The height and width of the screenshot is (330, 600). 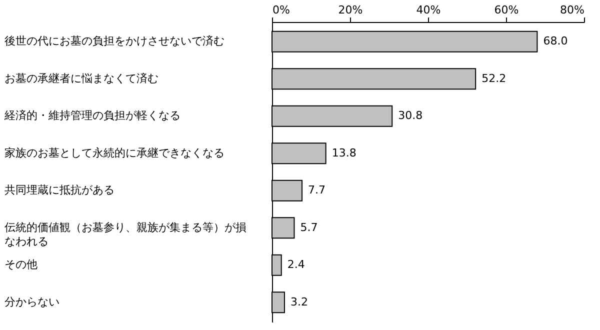 I want to click on y-tick-label: 分からない, so click(x=32, y=301).